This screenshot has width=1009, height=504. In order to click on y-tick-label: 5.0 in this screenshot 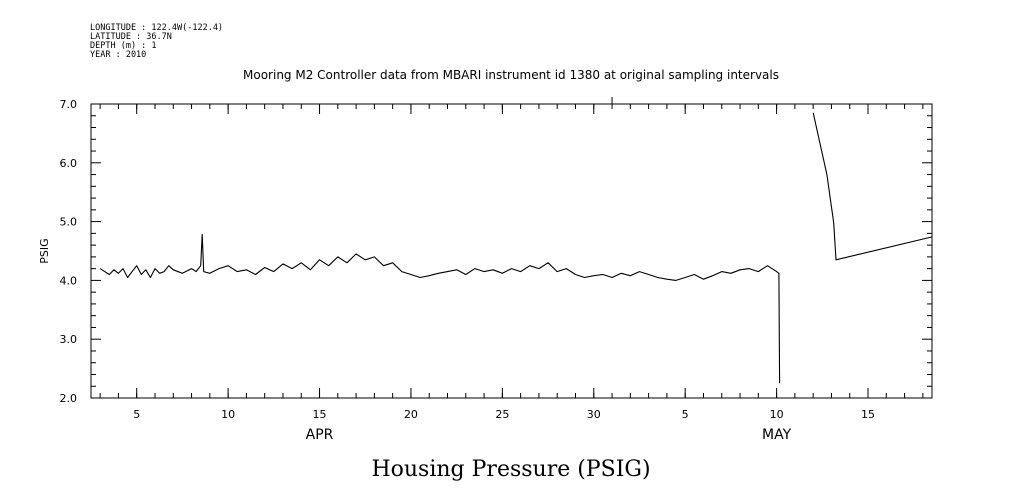, I will do `click(69, 222)`.